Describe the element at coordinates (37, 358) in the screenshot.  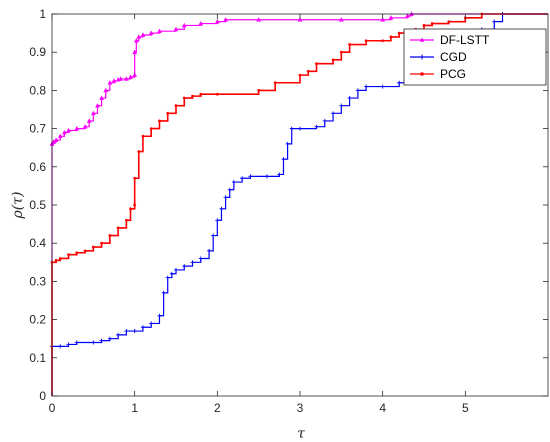
I see `y-tick-label: 0.1` at that location.